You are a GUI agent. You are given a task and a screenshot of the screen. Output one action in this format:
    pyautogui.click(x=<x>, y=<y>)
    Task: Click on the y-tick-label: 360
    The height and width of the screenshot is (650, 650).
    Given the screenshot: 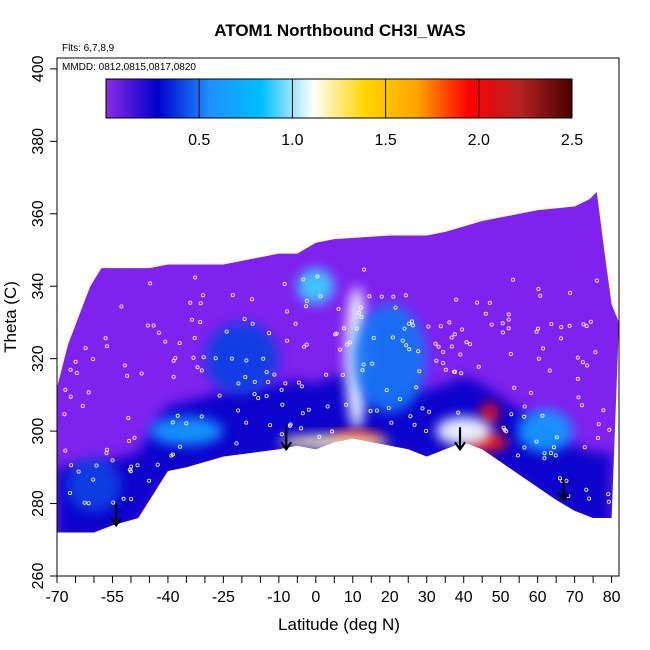 What is the action you would take?
    pyautogui.click(x=38, y=213)
    